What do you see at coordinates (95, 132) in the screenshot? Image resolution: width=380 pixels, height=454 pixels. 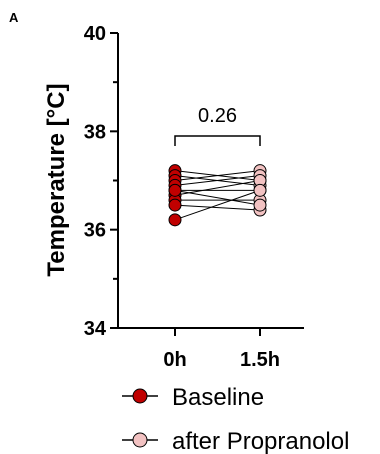 I see `y-tick-label: 38` at bounding box center [95, 132].